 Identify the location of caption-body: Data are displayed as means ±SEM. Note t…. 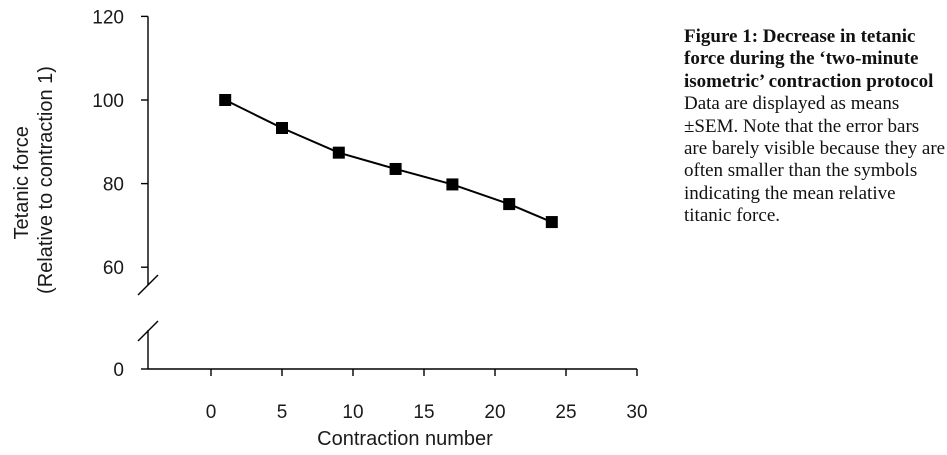
(815, 160).